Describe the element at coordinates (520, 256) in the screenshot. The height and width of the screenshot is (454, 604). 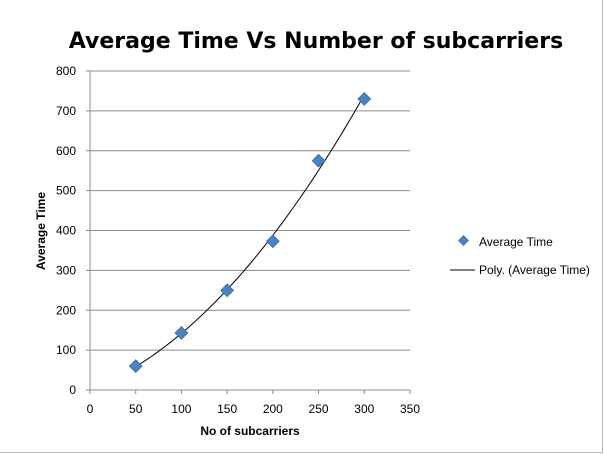
I see `legend: Average Time Poly. (Average Time)` at that location.